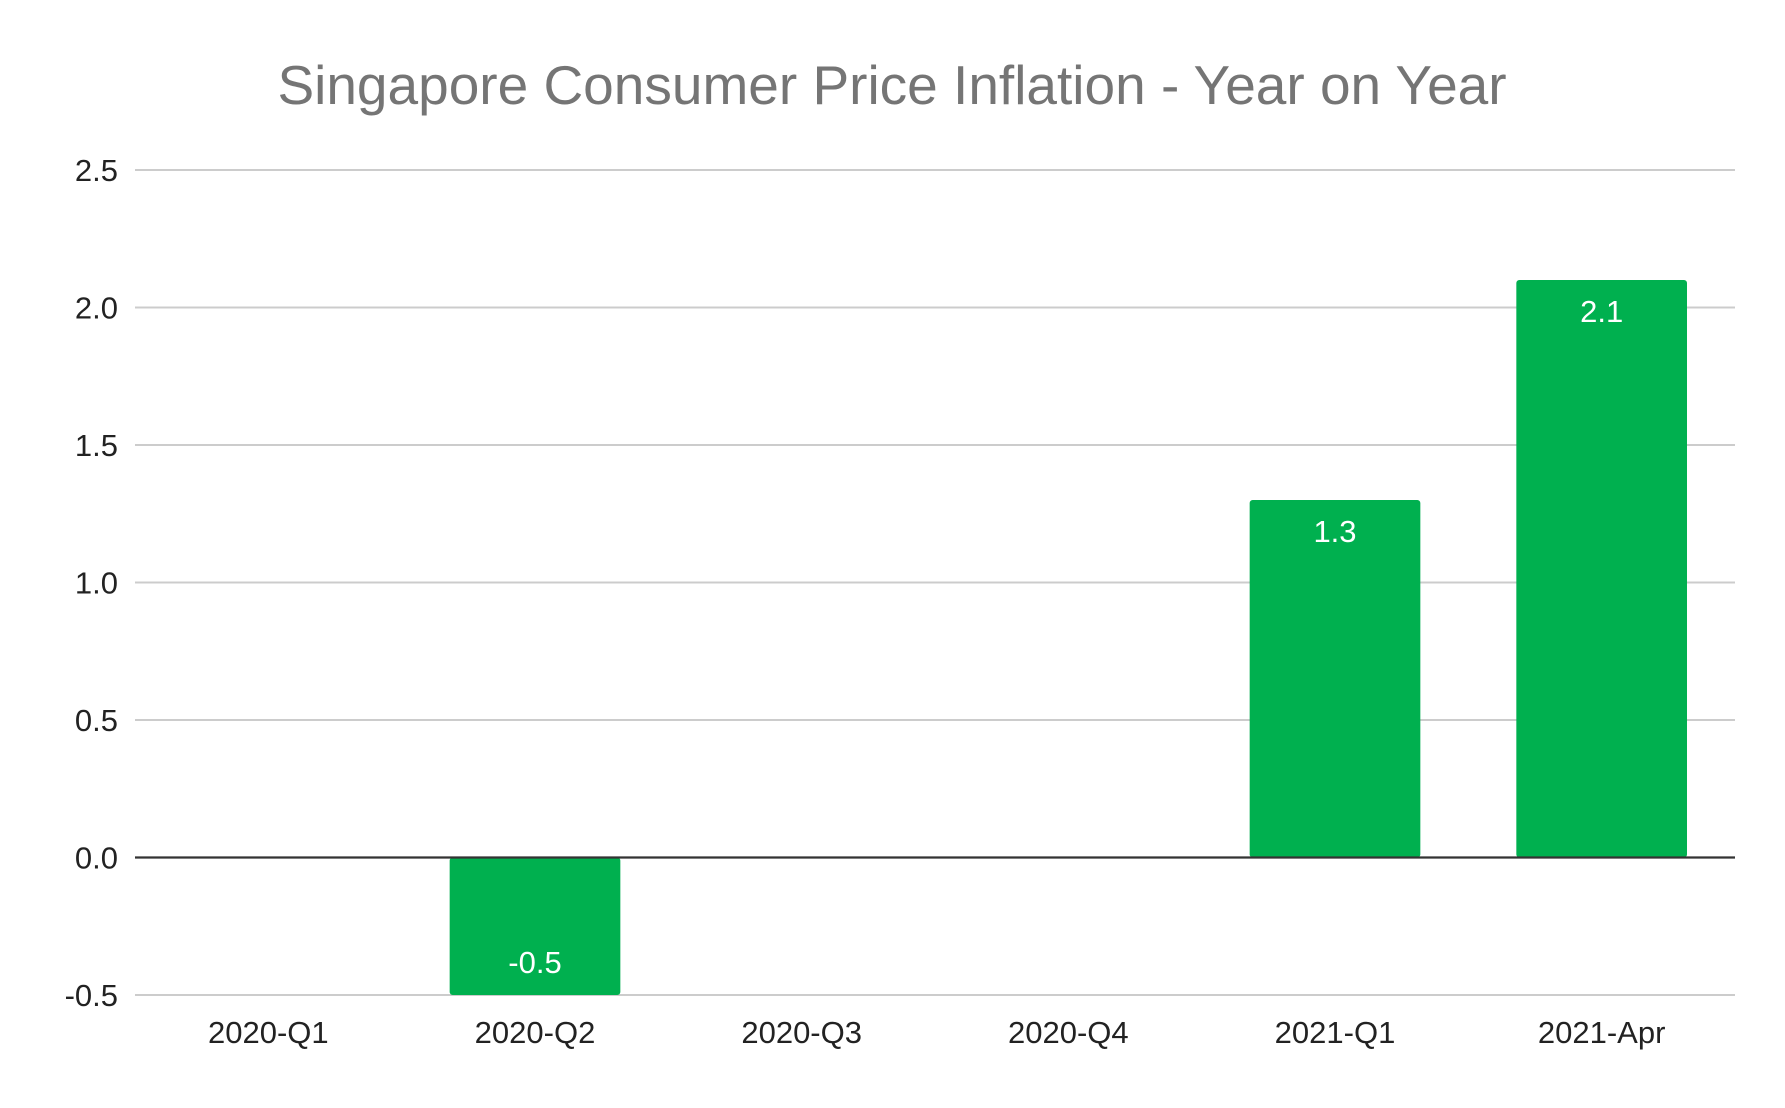 The width and height of the screenshot is (1785, 1108). I want to click on bar-2020-q2, so click(535, 926).